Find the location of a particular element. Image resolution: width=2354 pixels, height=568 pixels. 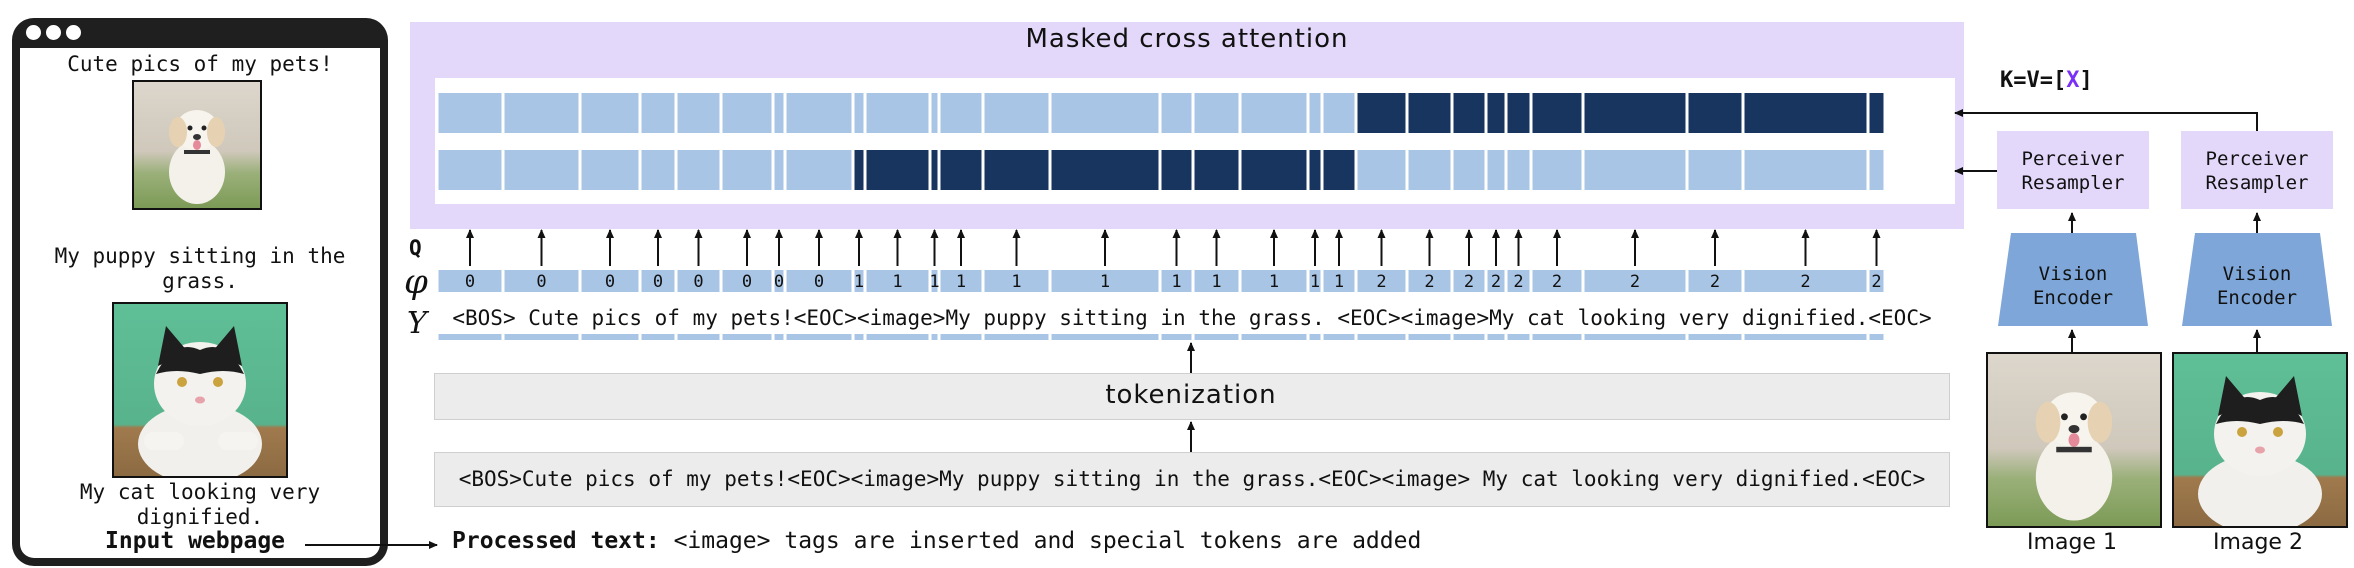

kv-label: K=V=[X] is located at coordinates (2046, 80).